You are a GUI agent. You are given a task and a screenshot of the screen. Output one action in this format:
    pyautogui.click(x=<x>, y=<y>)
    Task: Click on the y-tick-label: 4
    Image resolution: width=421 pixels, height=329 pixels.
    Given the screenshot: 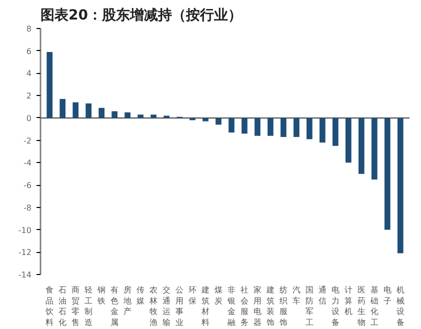 What is the action you would take?
    pyautogui.click(x=29, y=73)
    